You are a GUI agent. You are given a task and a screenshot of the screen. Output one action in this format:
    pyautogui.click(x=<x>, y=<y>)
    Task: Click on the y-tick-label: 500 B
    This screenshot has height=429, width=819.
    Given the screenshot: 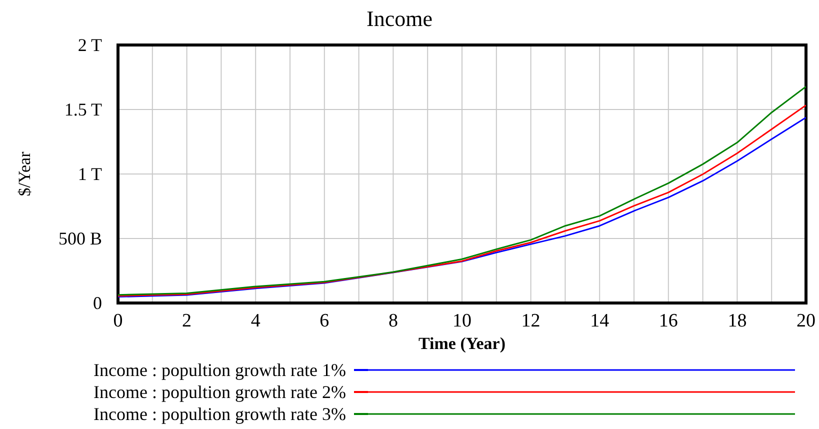 What is the action you would take?
    pyautogui.click(x=80, y=238)
    